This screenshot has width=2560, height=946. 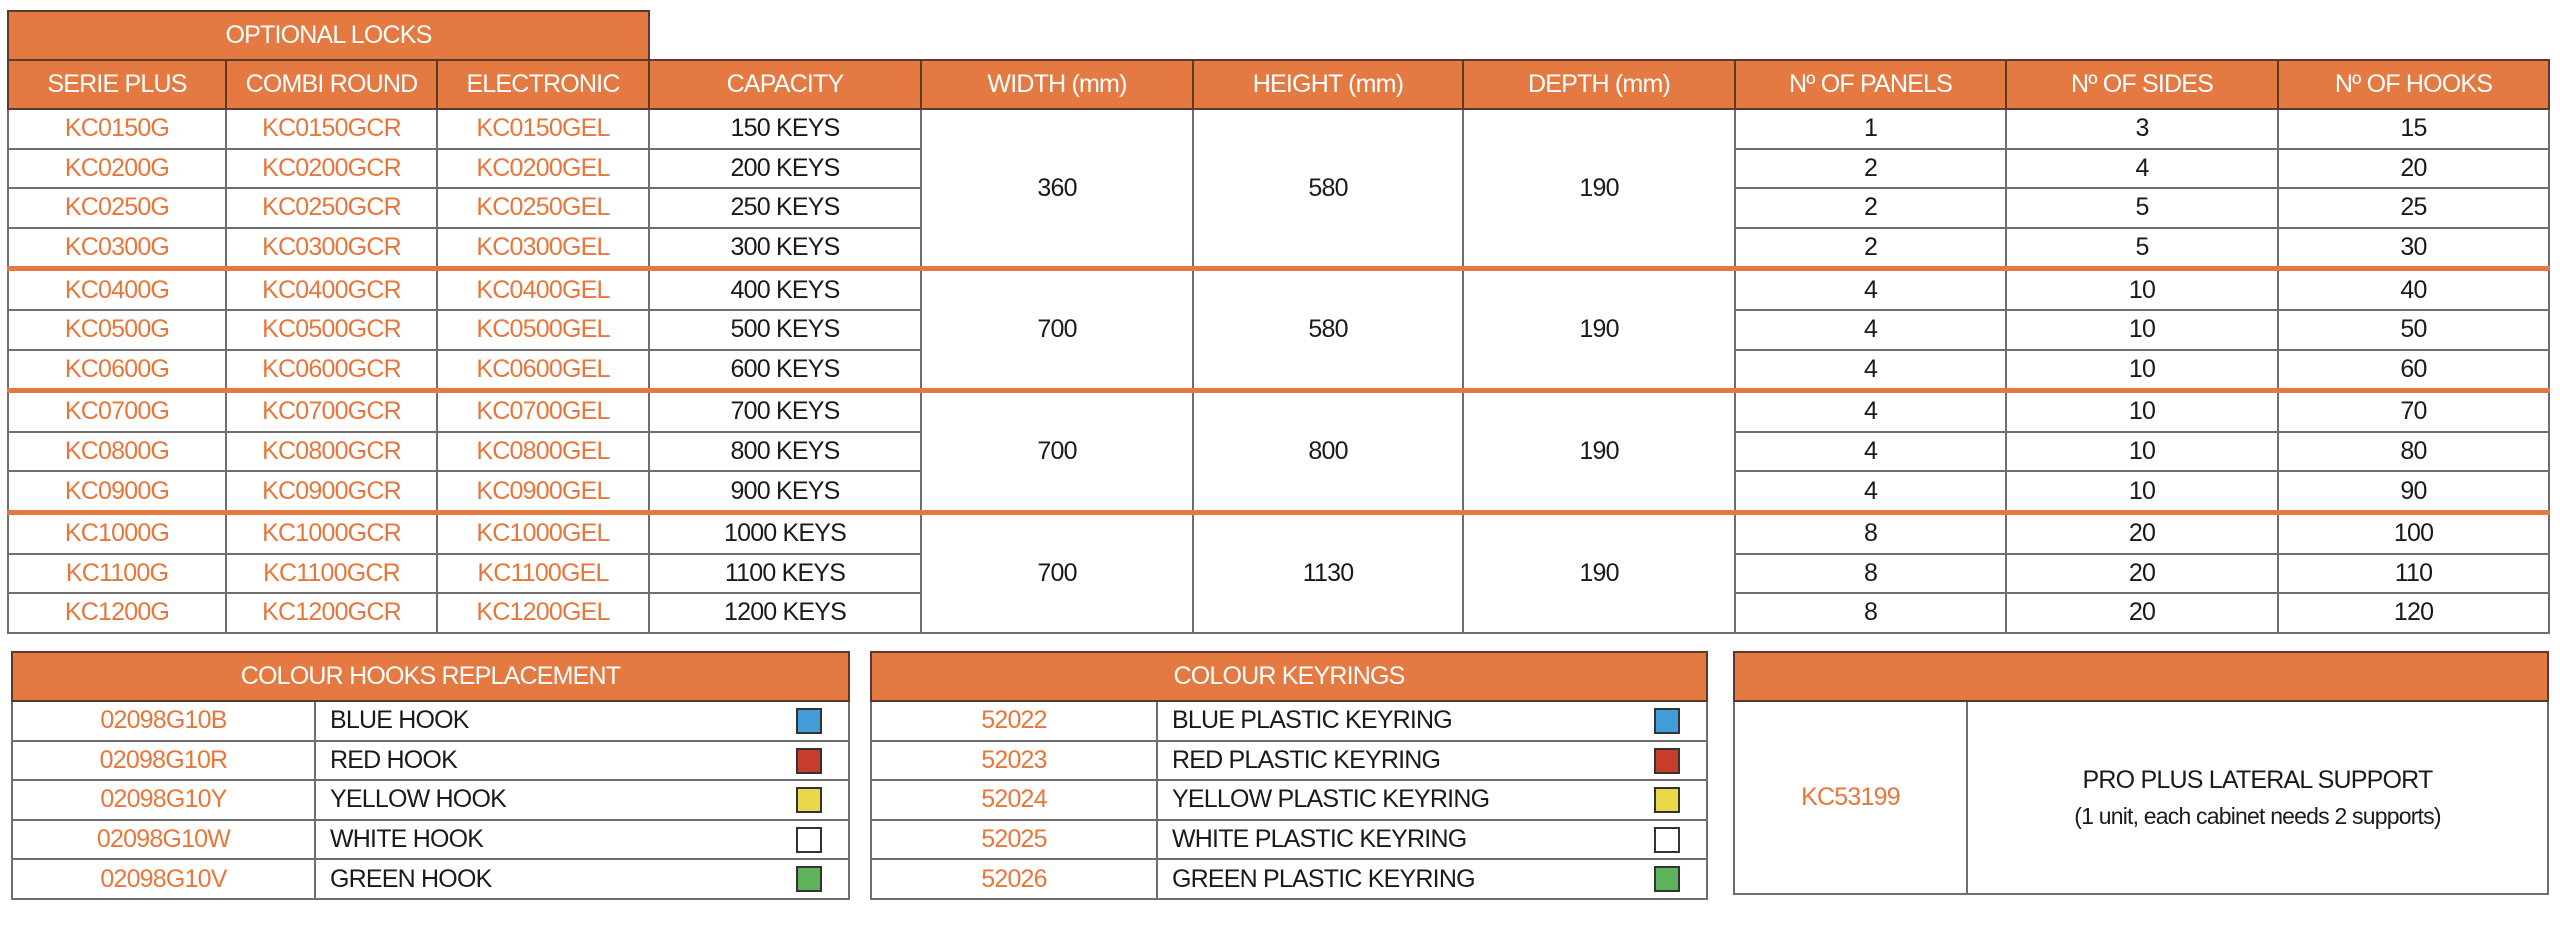 I want to click on product-name: YELLOW PLASTIC KEYRING, so click(x=1331, y=799).